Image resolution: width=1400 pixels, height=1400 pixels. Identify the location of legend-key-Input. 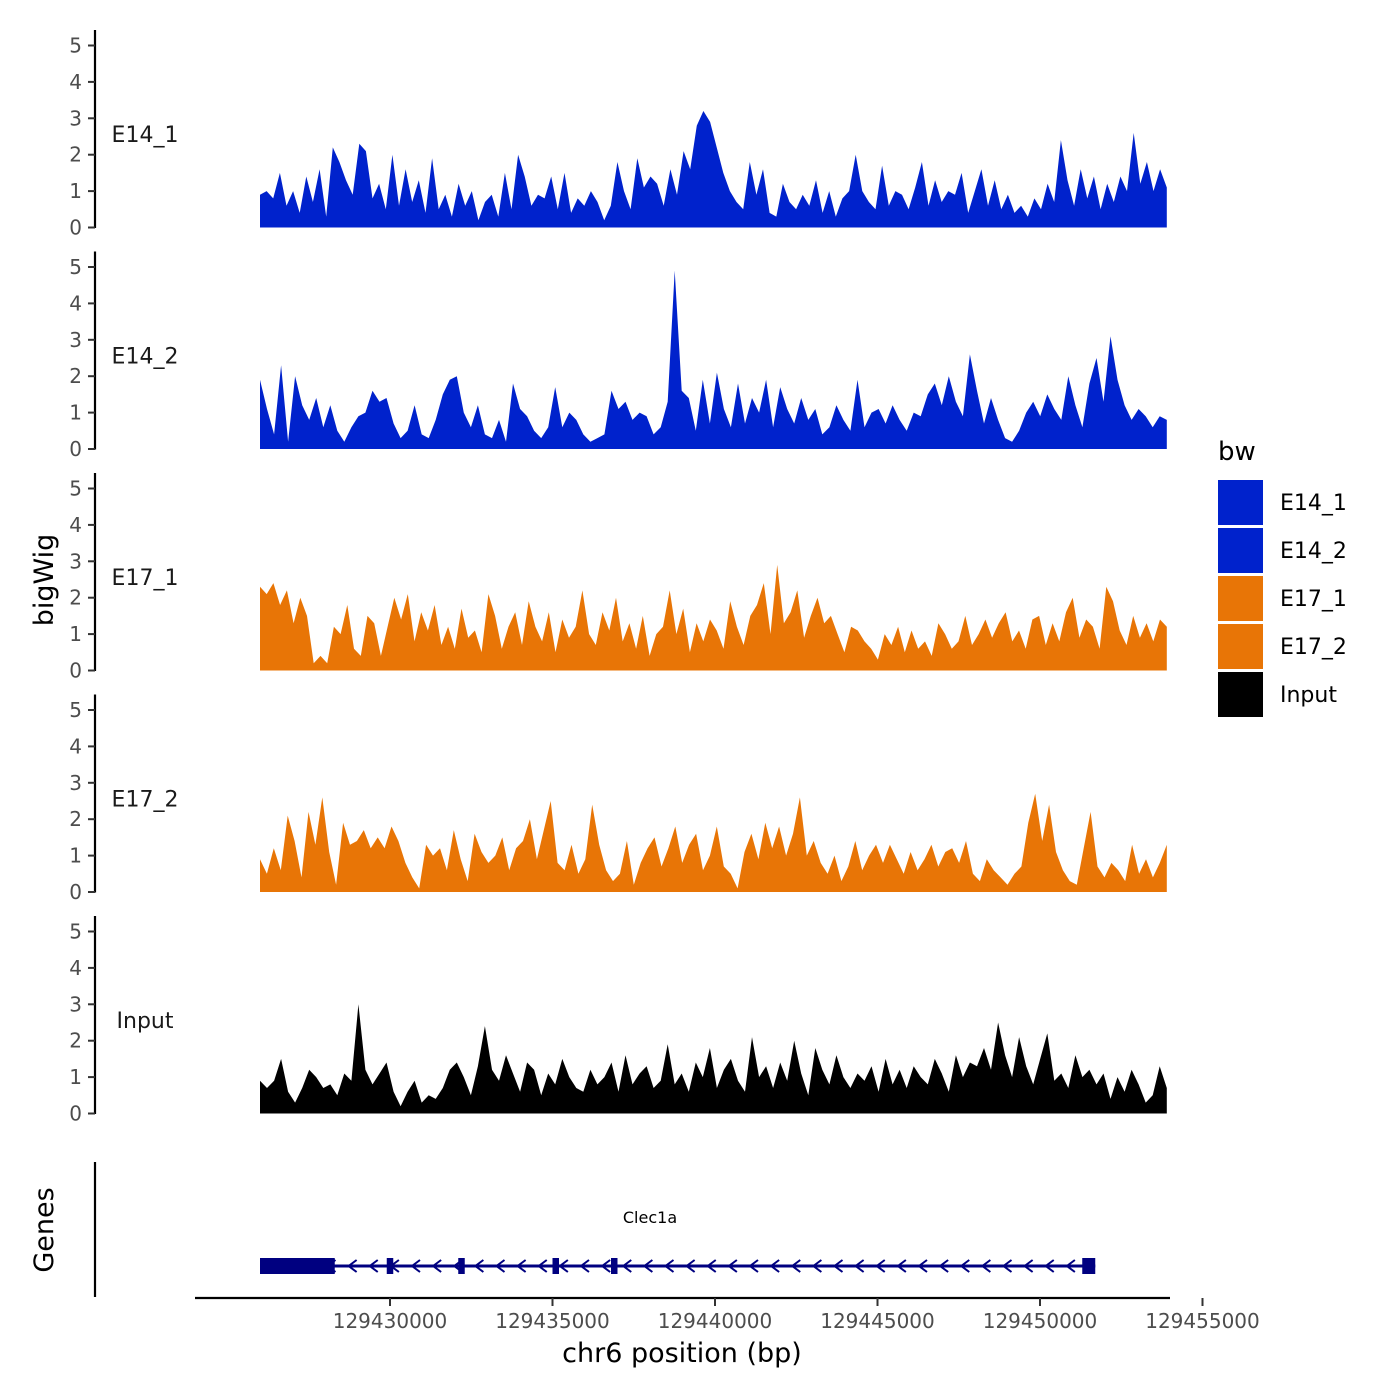
(1240, 694).